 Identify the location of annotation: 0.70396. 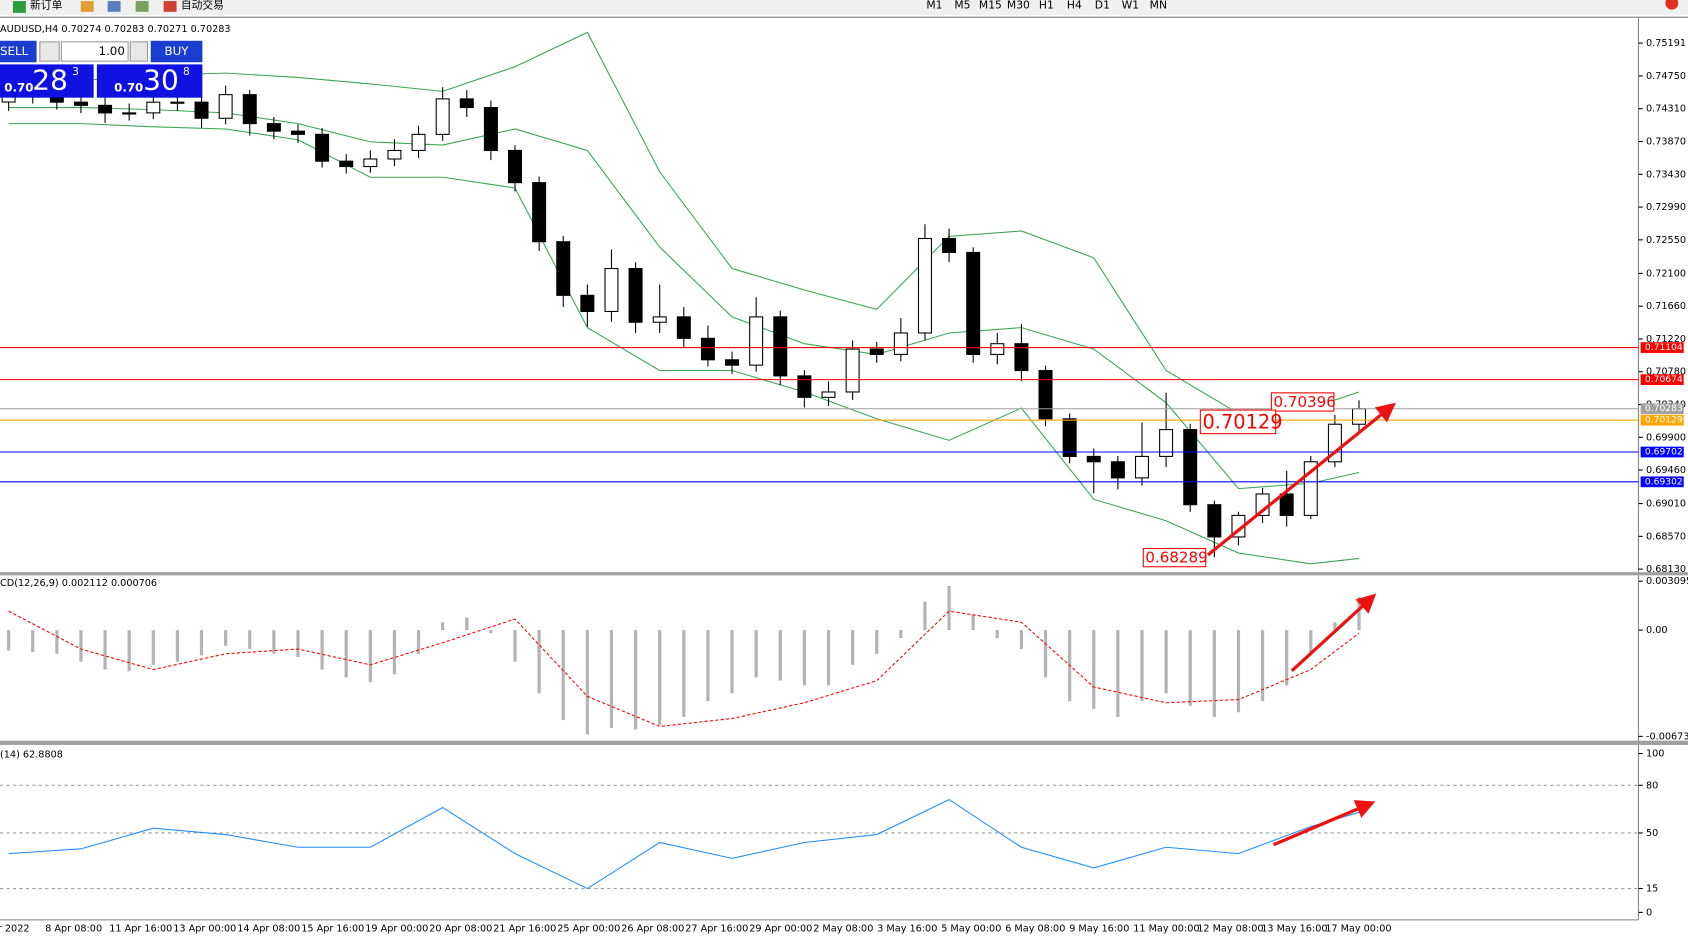
(1305, 402).